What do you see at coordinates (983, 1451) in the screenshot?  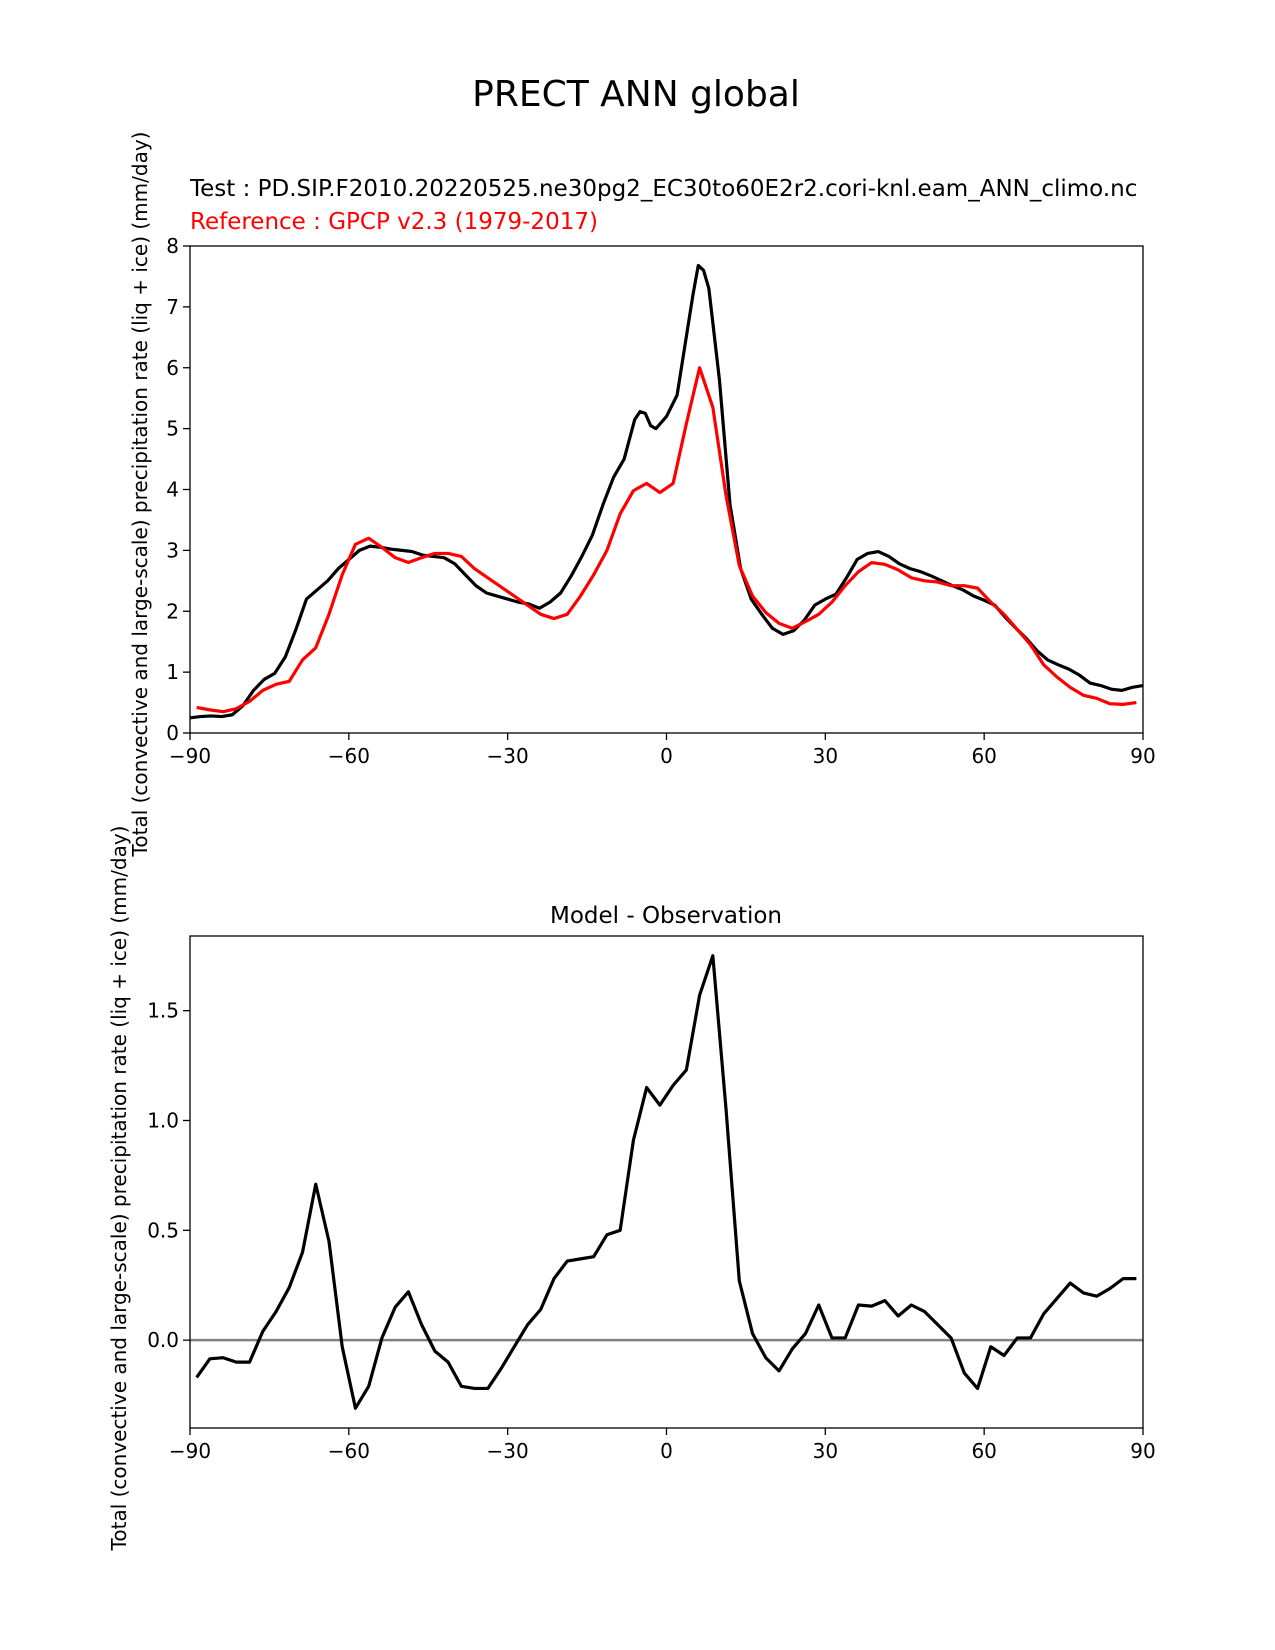 I see `bottom-x-tick-label: 60` at bounding box center [983, 1451].